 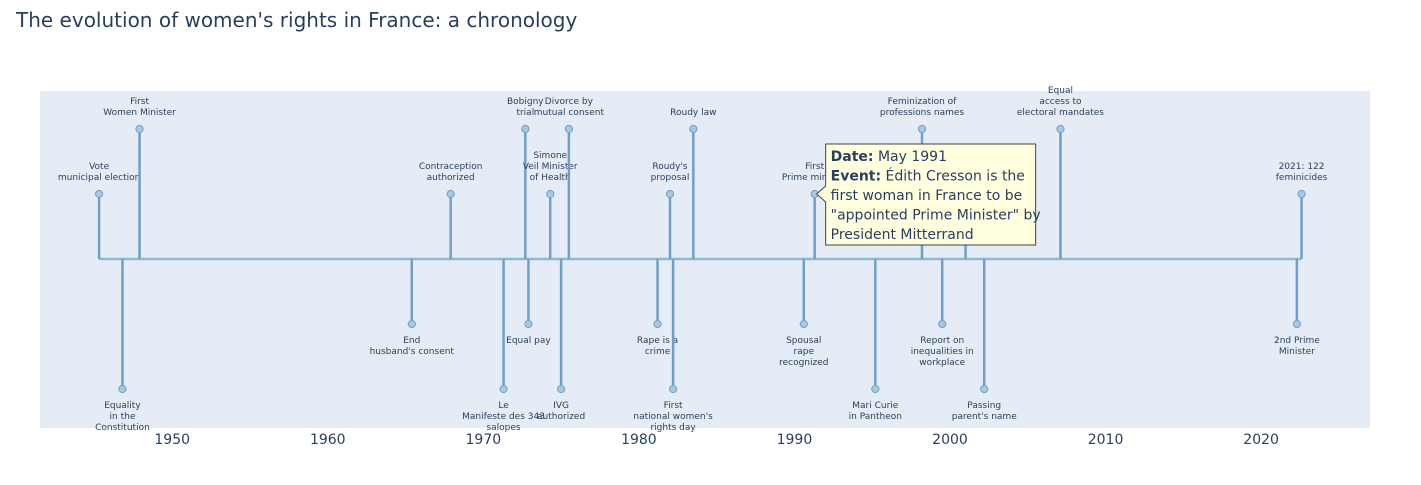 I want to click on event-label: rape, so click(x=804, y=352).